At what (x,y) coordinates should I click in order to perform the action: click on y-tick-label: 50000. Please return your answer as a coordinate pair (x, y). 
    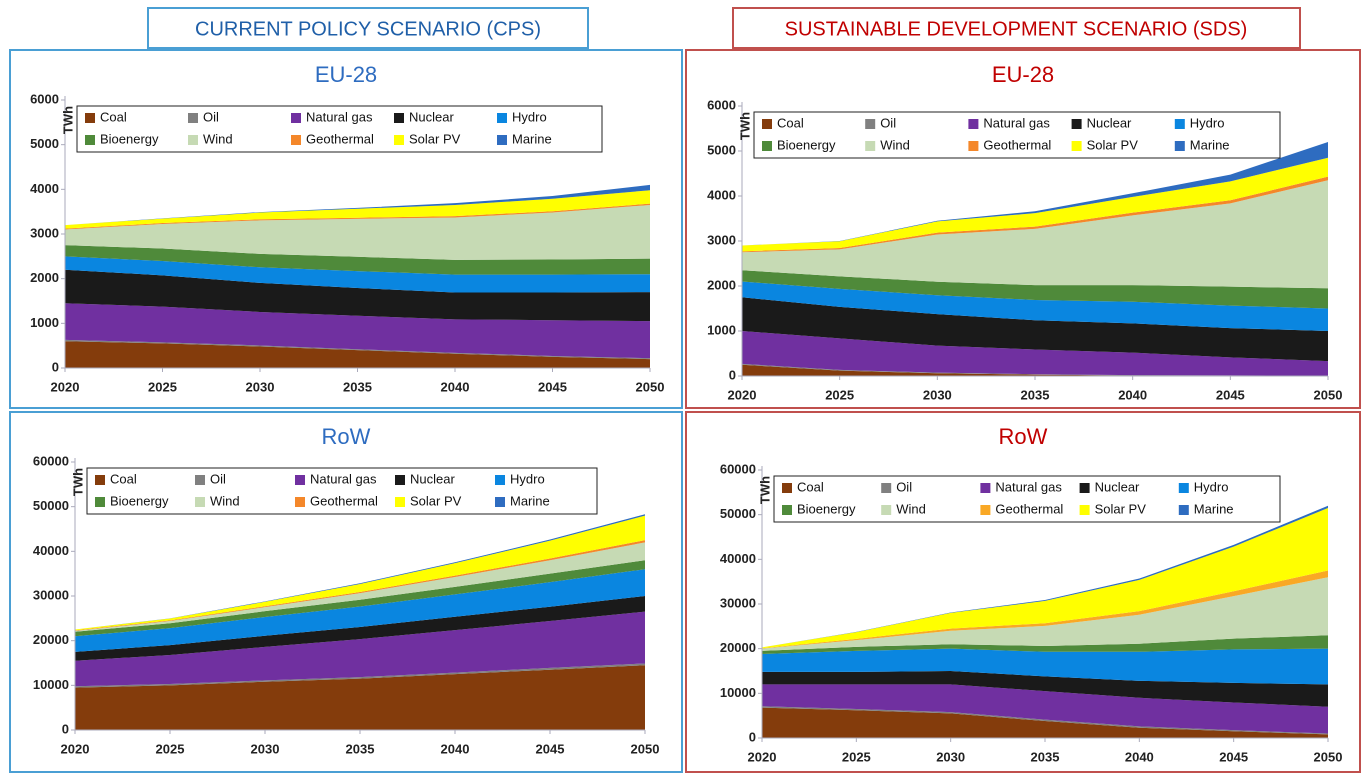
    Looking at the image, I should click on (51, 505).